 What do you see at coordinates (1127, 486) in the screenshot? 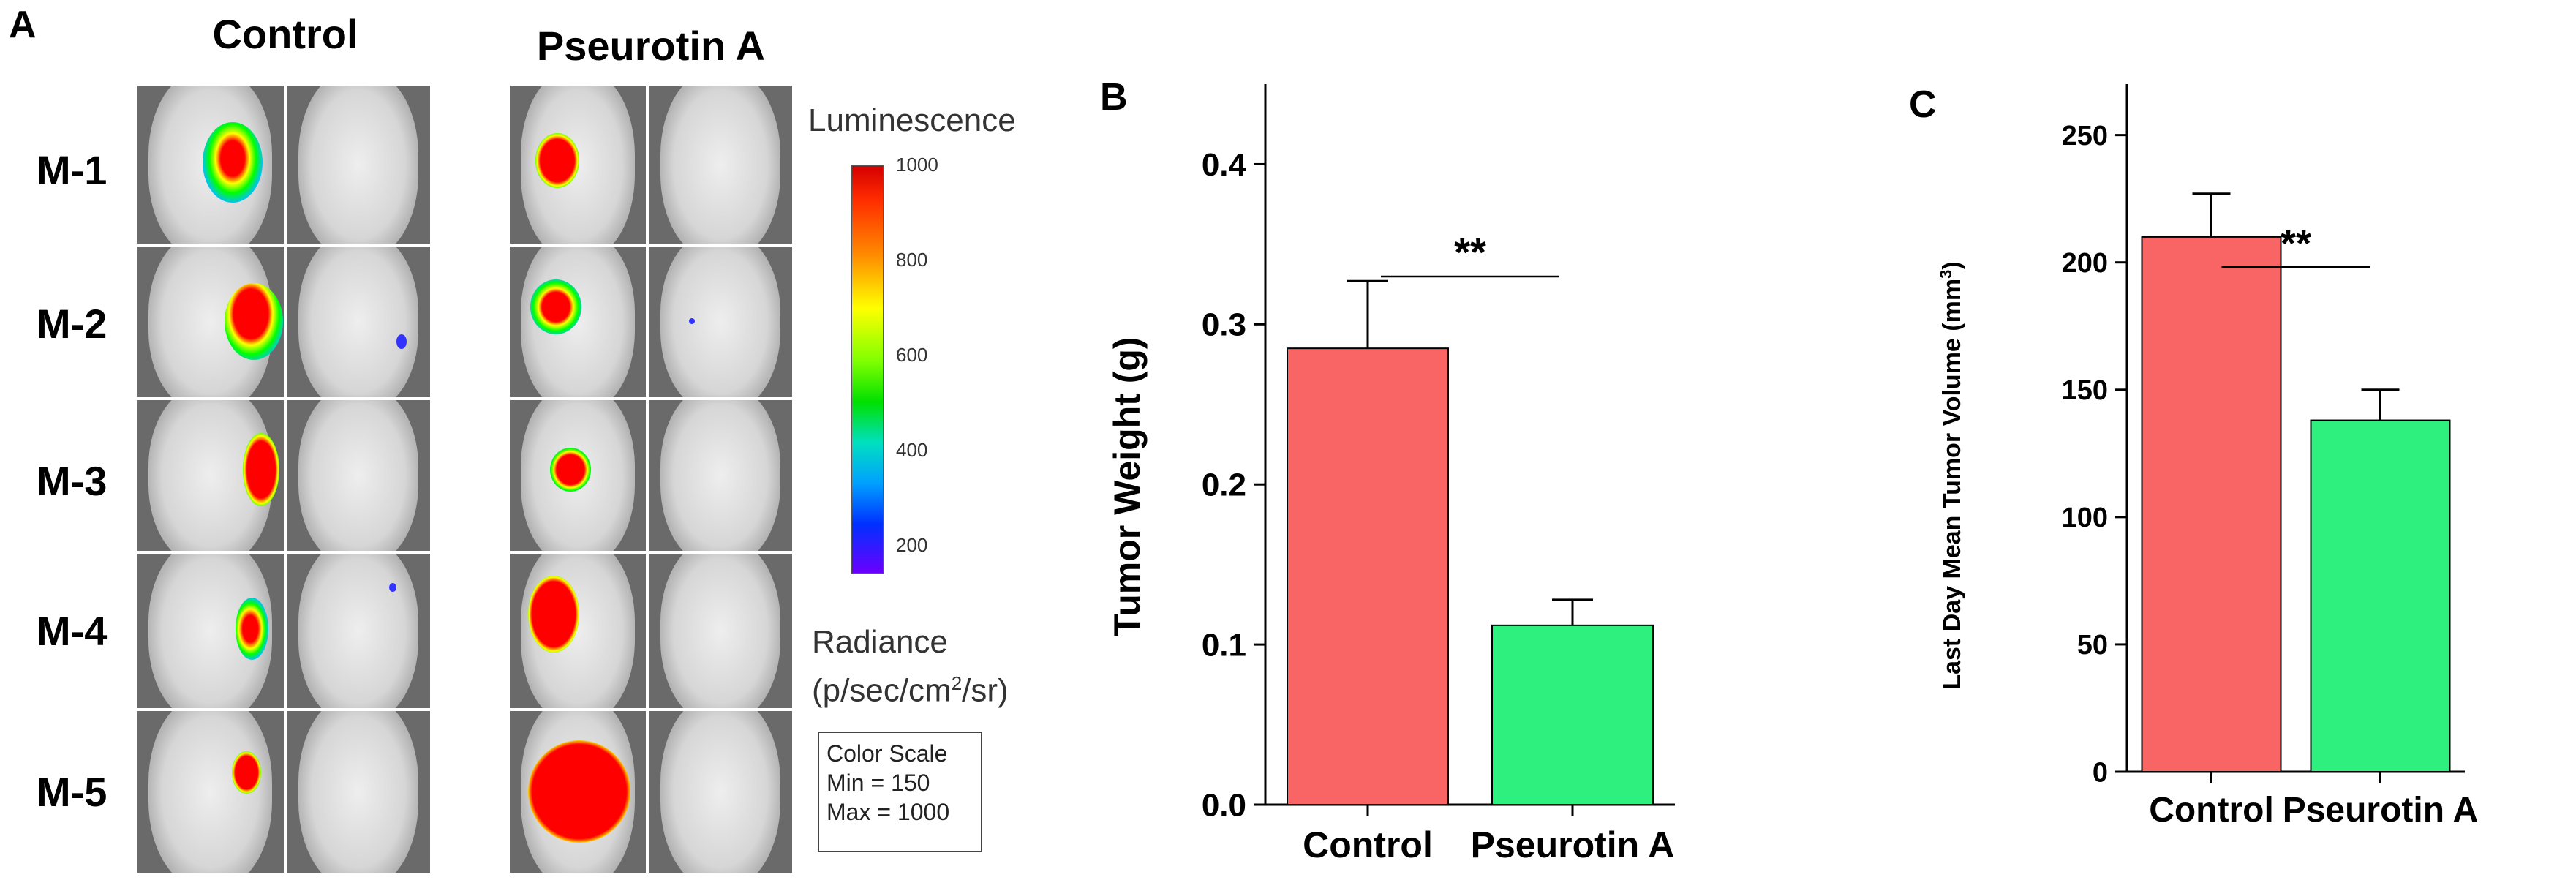
I see `panel-b-ylabel: Tumor Weight (g)` at bounding box center [1127, 486].